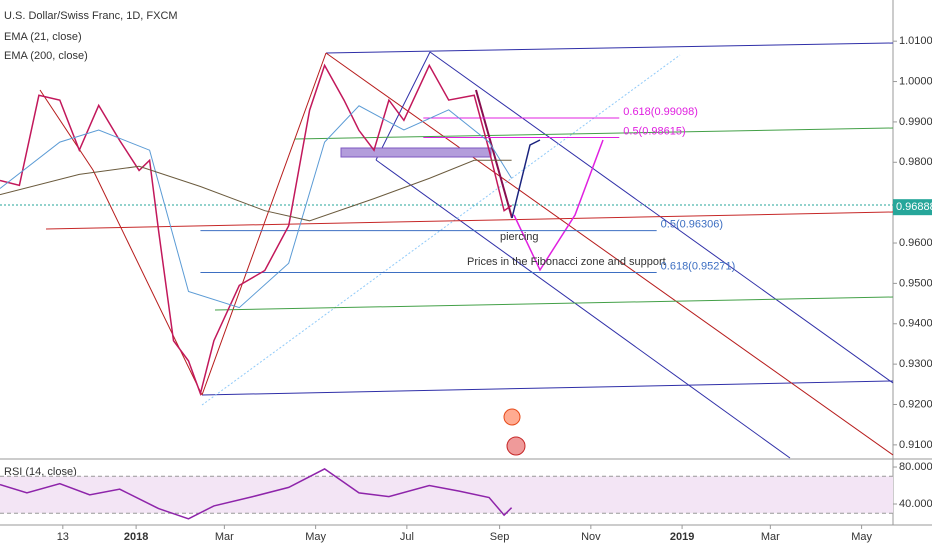  What do you see at coordinates (915, 445) in the screenshot?
I see `y-tick-label: 0.91000` at bounding box center [915, 445].